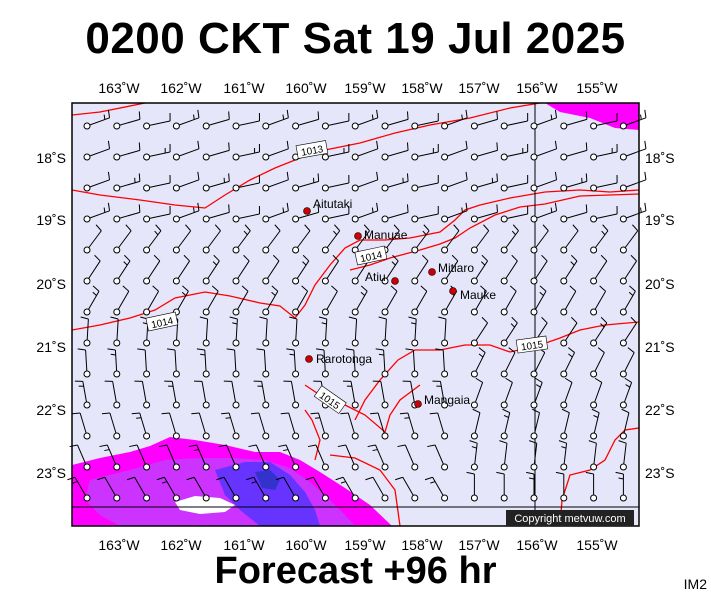  I want to click on place-label: Mauke, so click(478, 295).